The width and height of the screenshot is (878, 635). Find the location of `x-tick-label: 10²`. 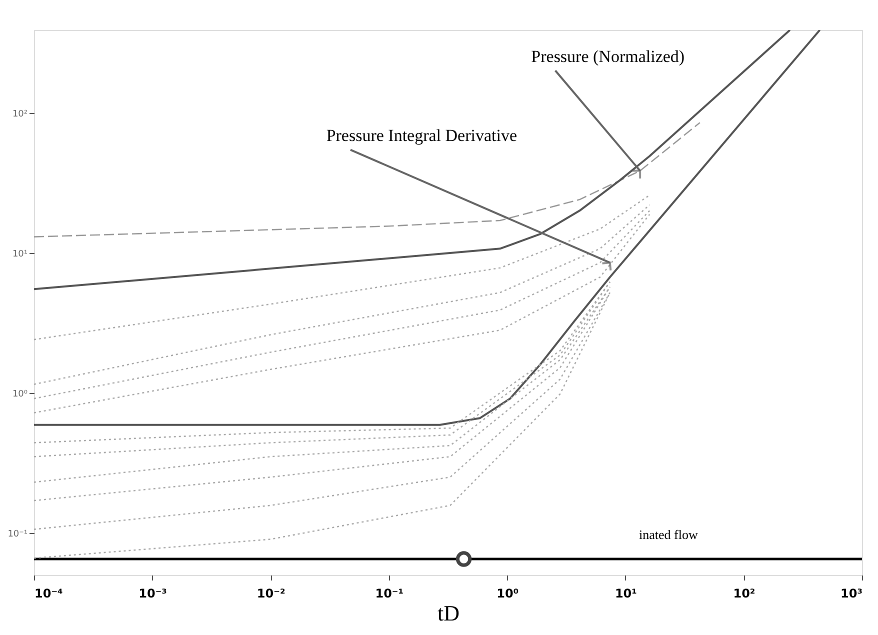

x-tick-label: 10² is located at coordinates (744, 593).